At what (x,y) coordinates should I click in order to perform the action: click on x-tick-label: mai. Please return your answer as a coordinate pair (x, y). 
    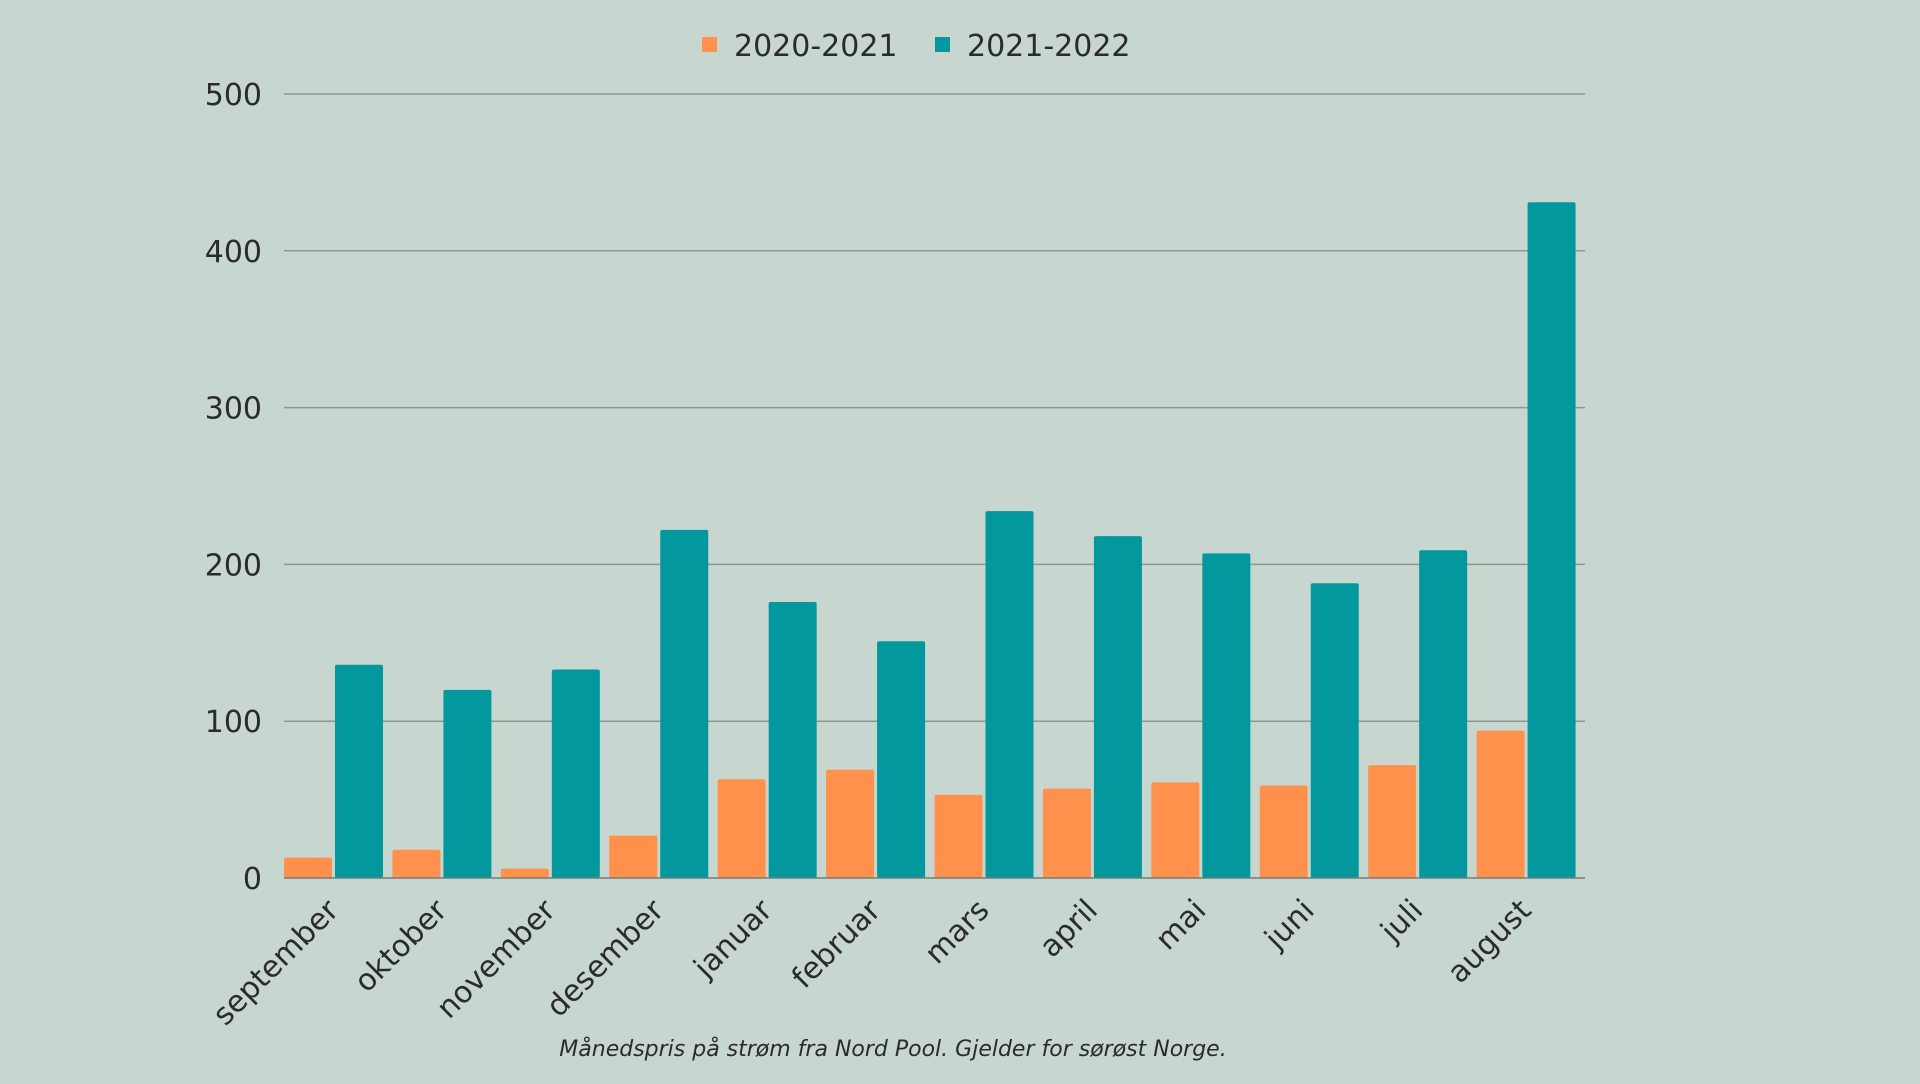
    Looking at the image, I should click on (1181, 925).